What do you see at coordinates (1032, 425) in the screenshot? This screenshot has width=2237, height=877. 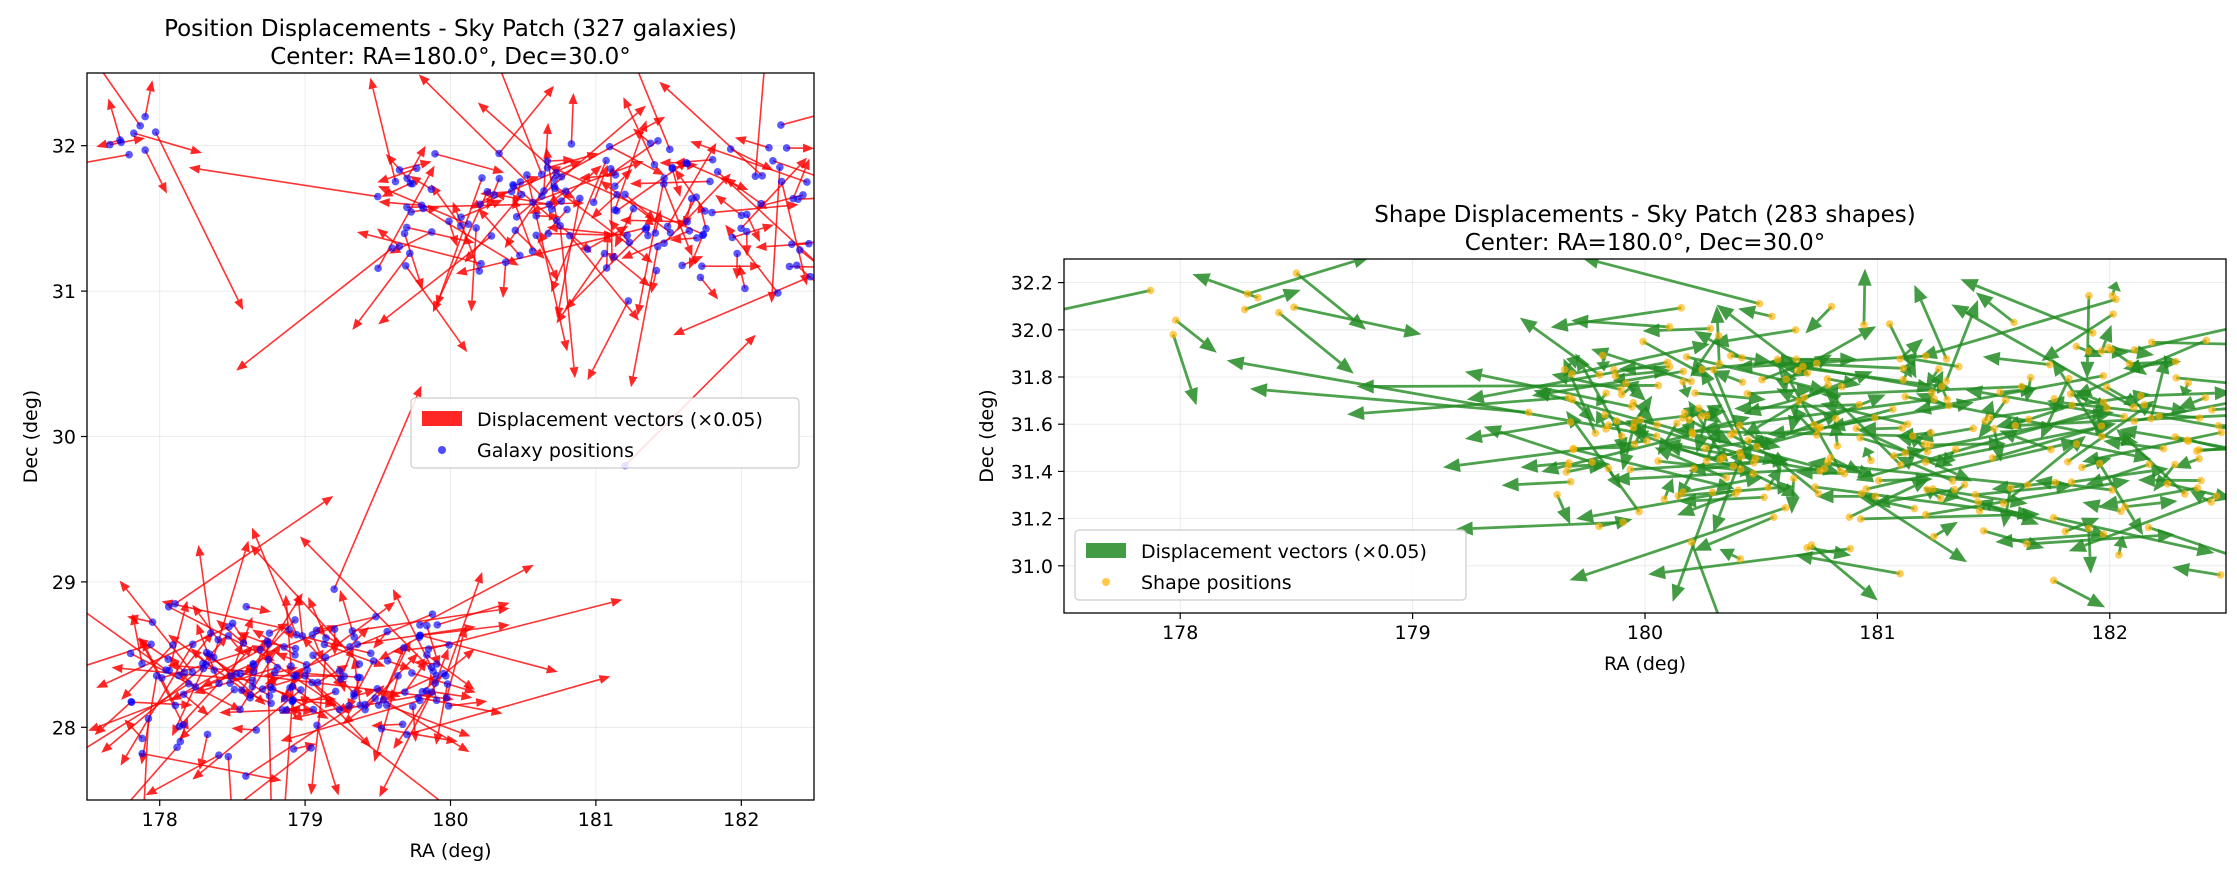 I see `y-tick-label: 31.6` at bounding box center [1032, 425].